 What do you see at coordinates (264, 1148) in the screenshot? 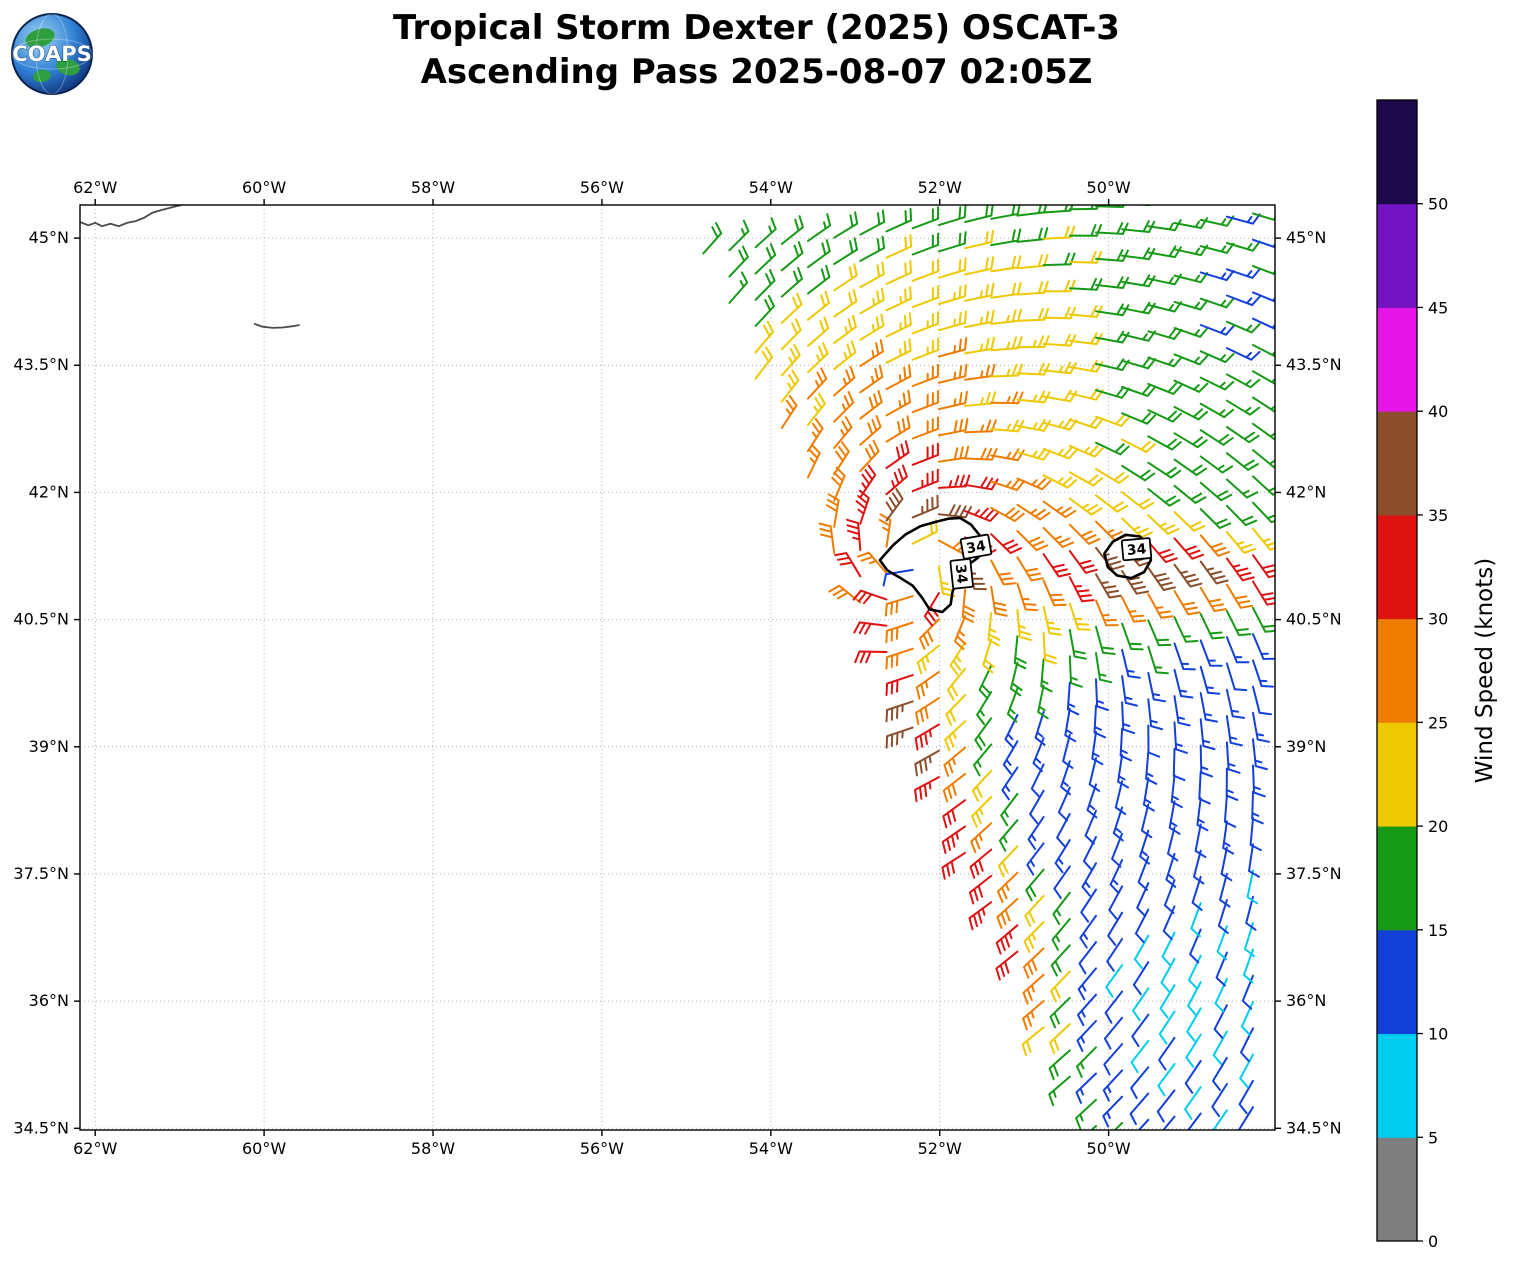
I see `lon-tick-label-bottom: 60°W` at bounding box center [264, 1148].